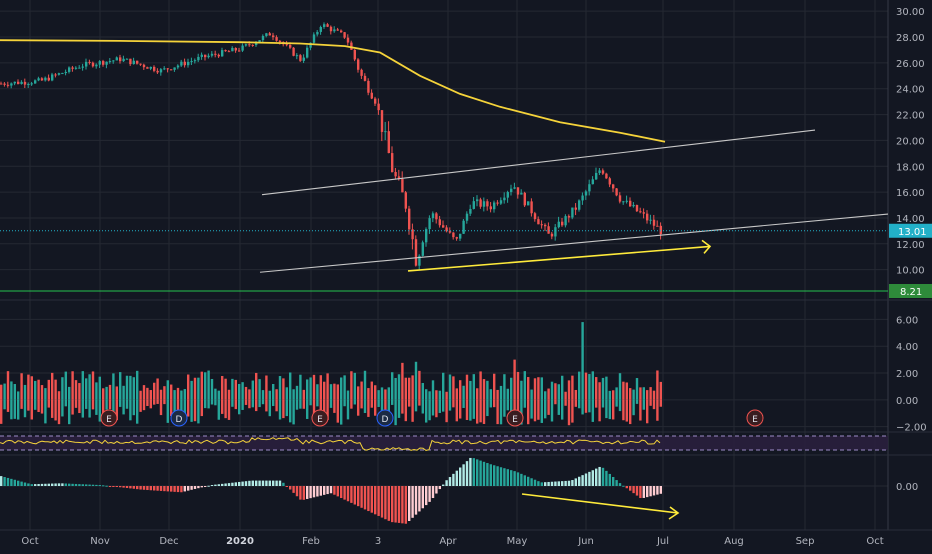 The height and width of the screenshot is (554, 932). What do you see at coordinates (600, 503) in the screenshot?
I see `macd-annotation-arrow` at bounding box center [600, 503].